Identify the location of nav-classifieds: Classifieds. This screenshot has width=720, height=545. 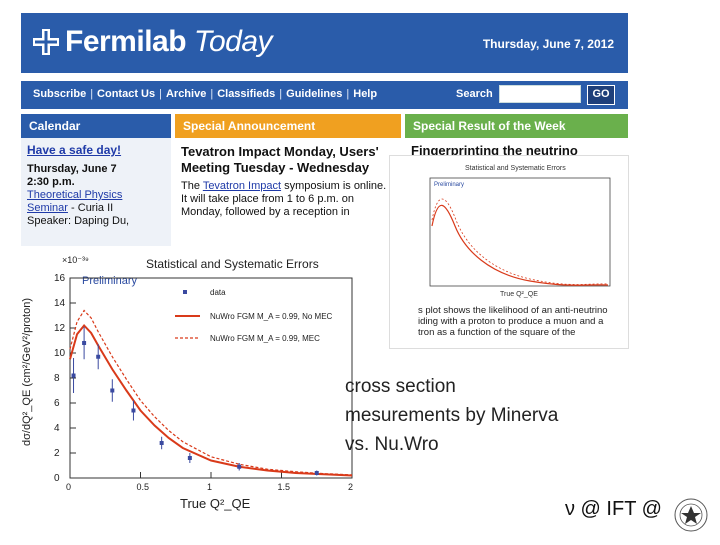
(246, 94).